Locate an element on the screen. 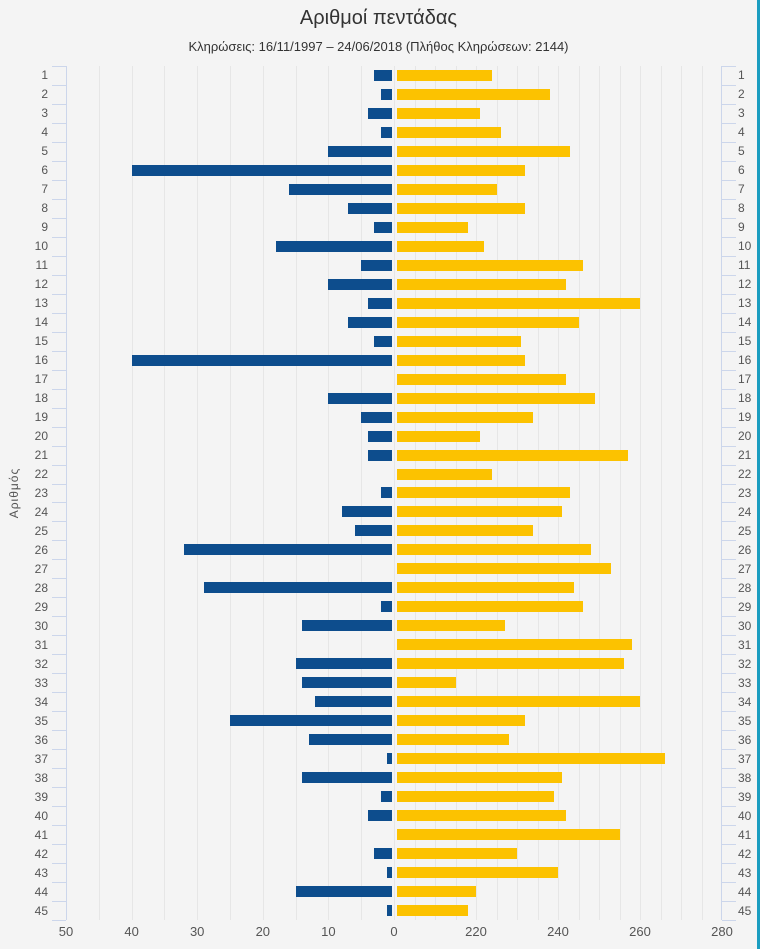 The height and width of the screenshot is (949, 760). y-axis-label-right: 43 is located at coordinates (745, 872).